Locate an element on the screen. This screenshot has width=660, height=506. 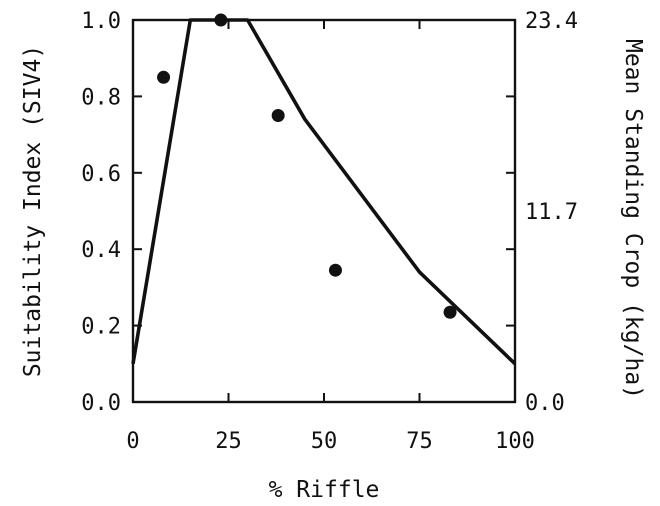
y-tick-label: 0.4 is located at coordinates (101, 250).